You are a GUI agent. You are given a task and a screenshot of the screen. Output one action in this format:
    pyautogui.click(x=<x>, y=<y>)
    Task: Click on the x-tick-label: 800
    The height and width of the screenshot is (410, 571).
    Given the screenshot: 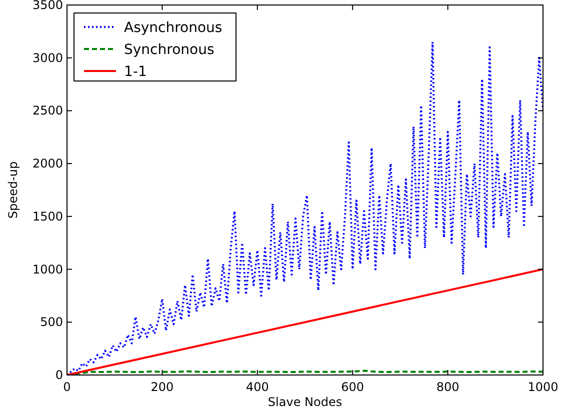 What is the action you would take?
    pyautogui.click(x=448, y=387)
    